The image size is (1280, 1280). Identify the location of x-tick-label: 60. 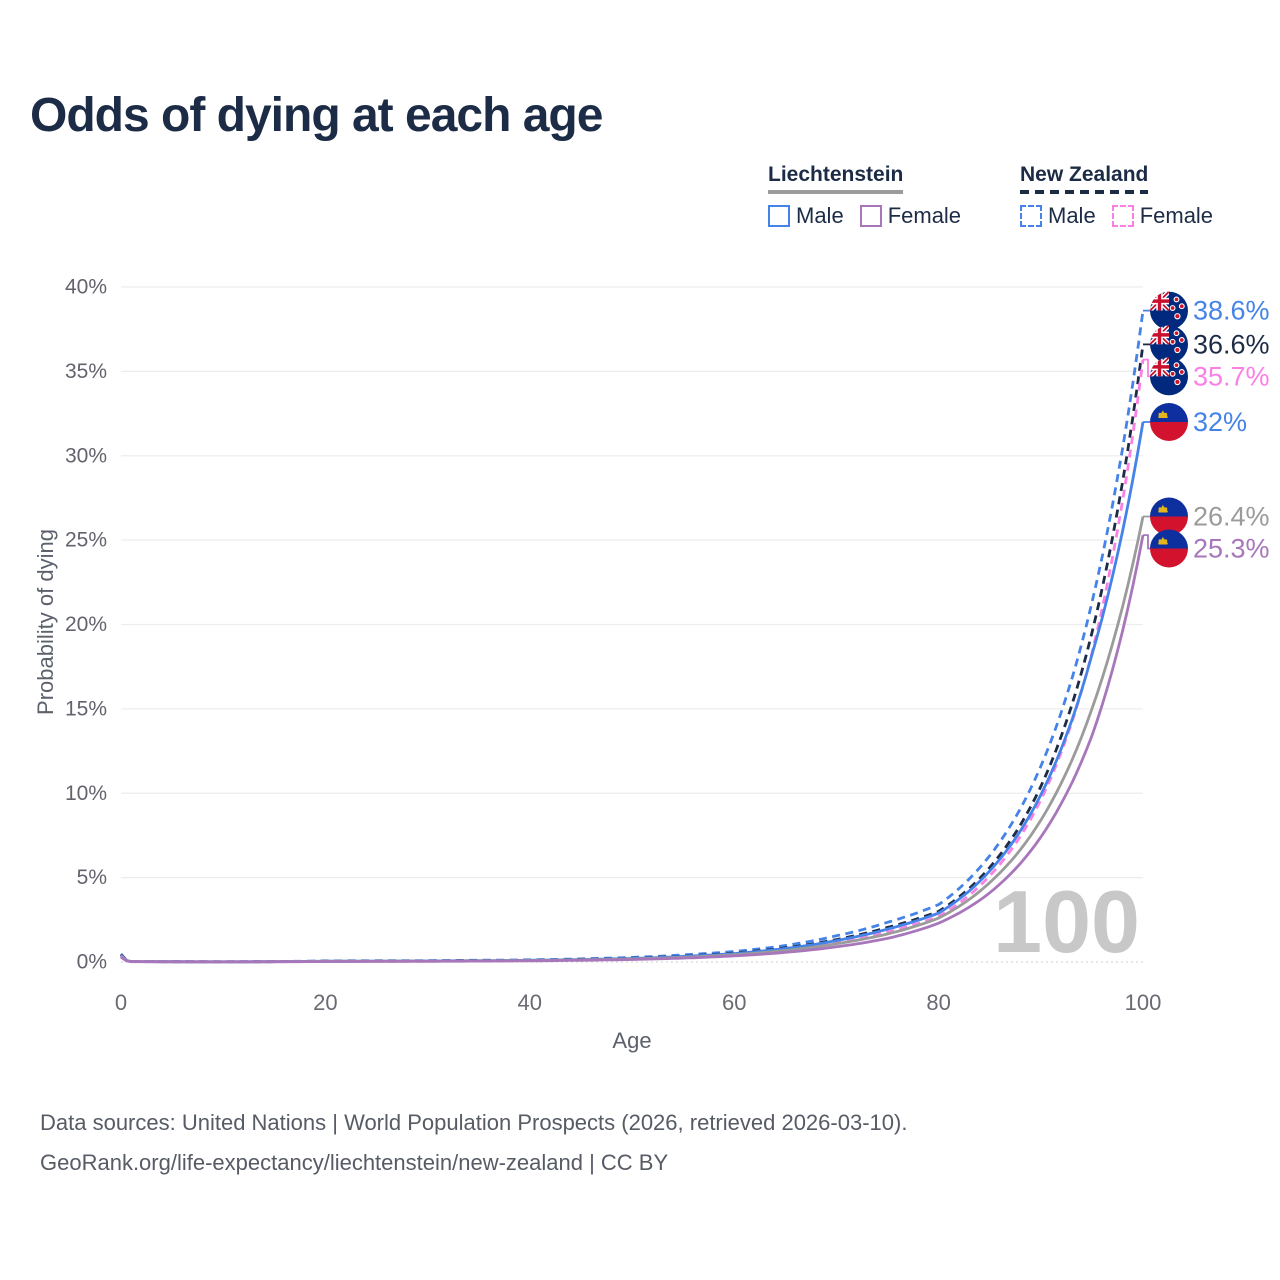
(734, 1002).